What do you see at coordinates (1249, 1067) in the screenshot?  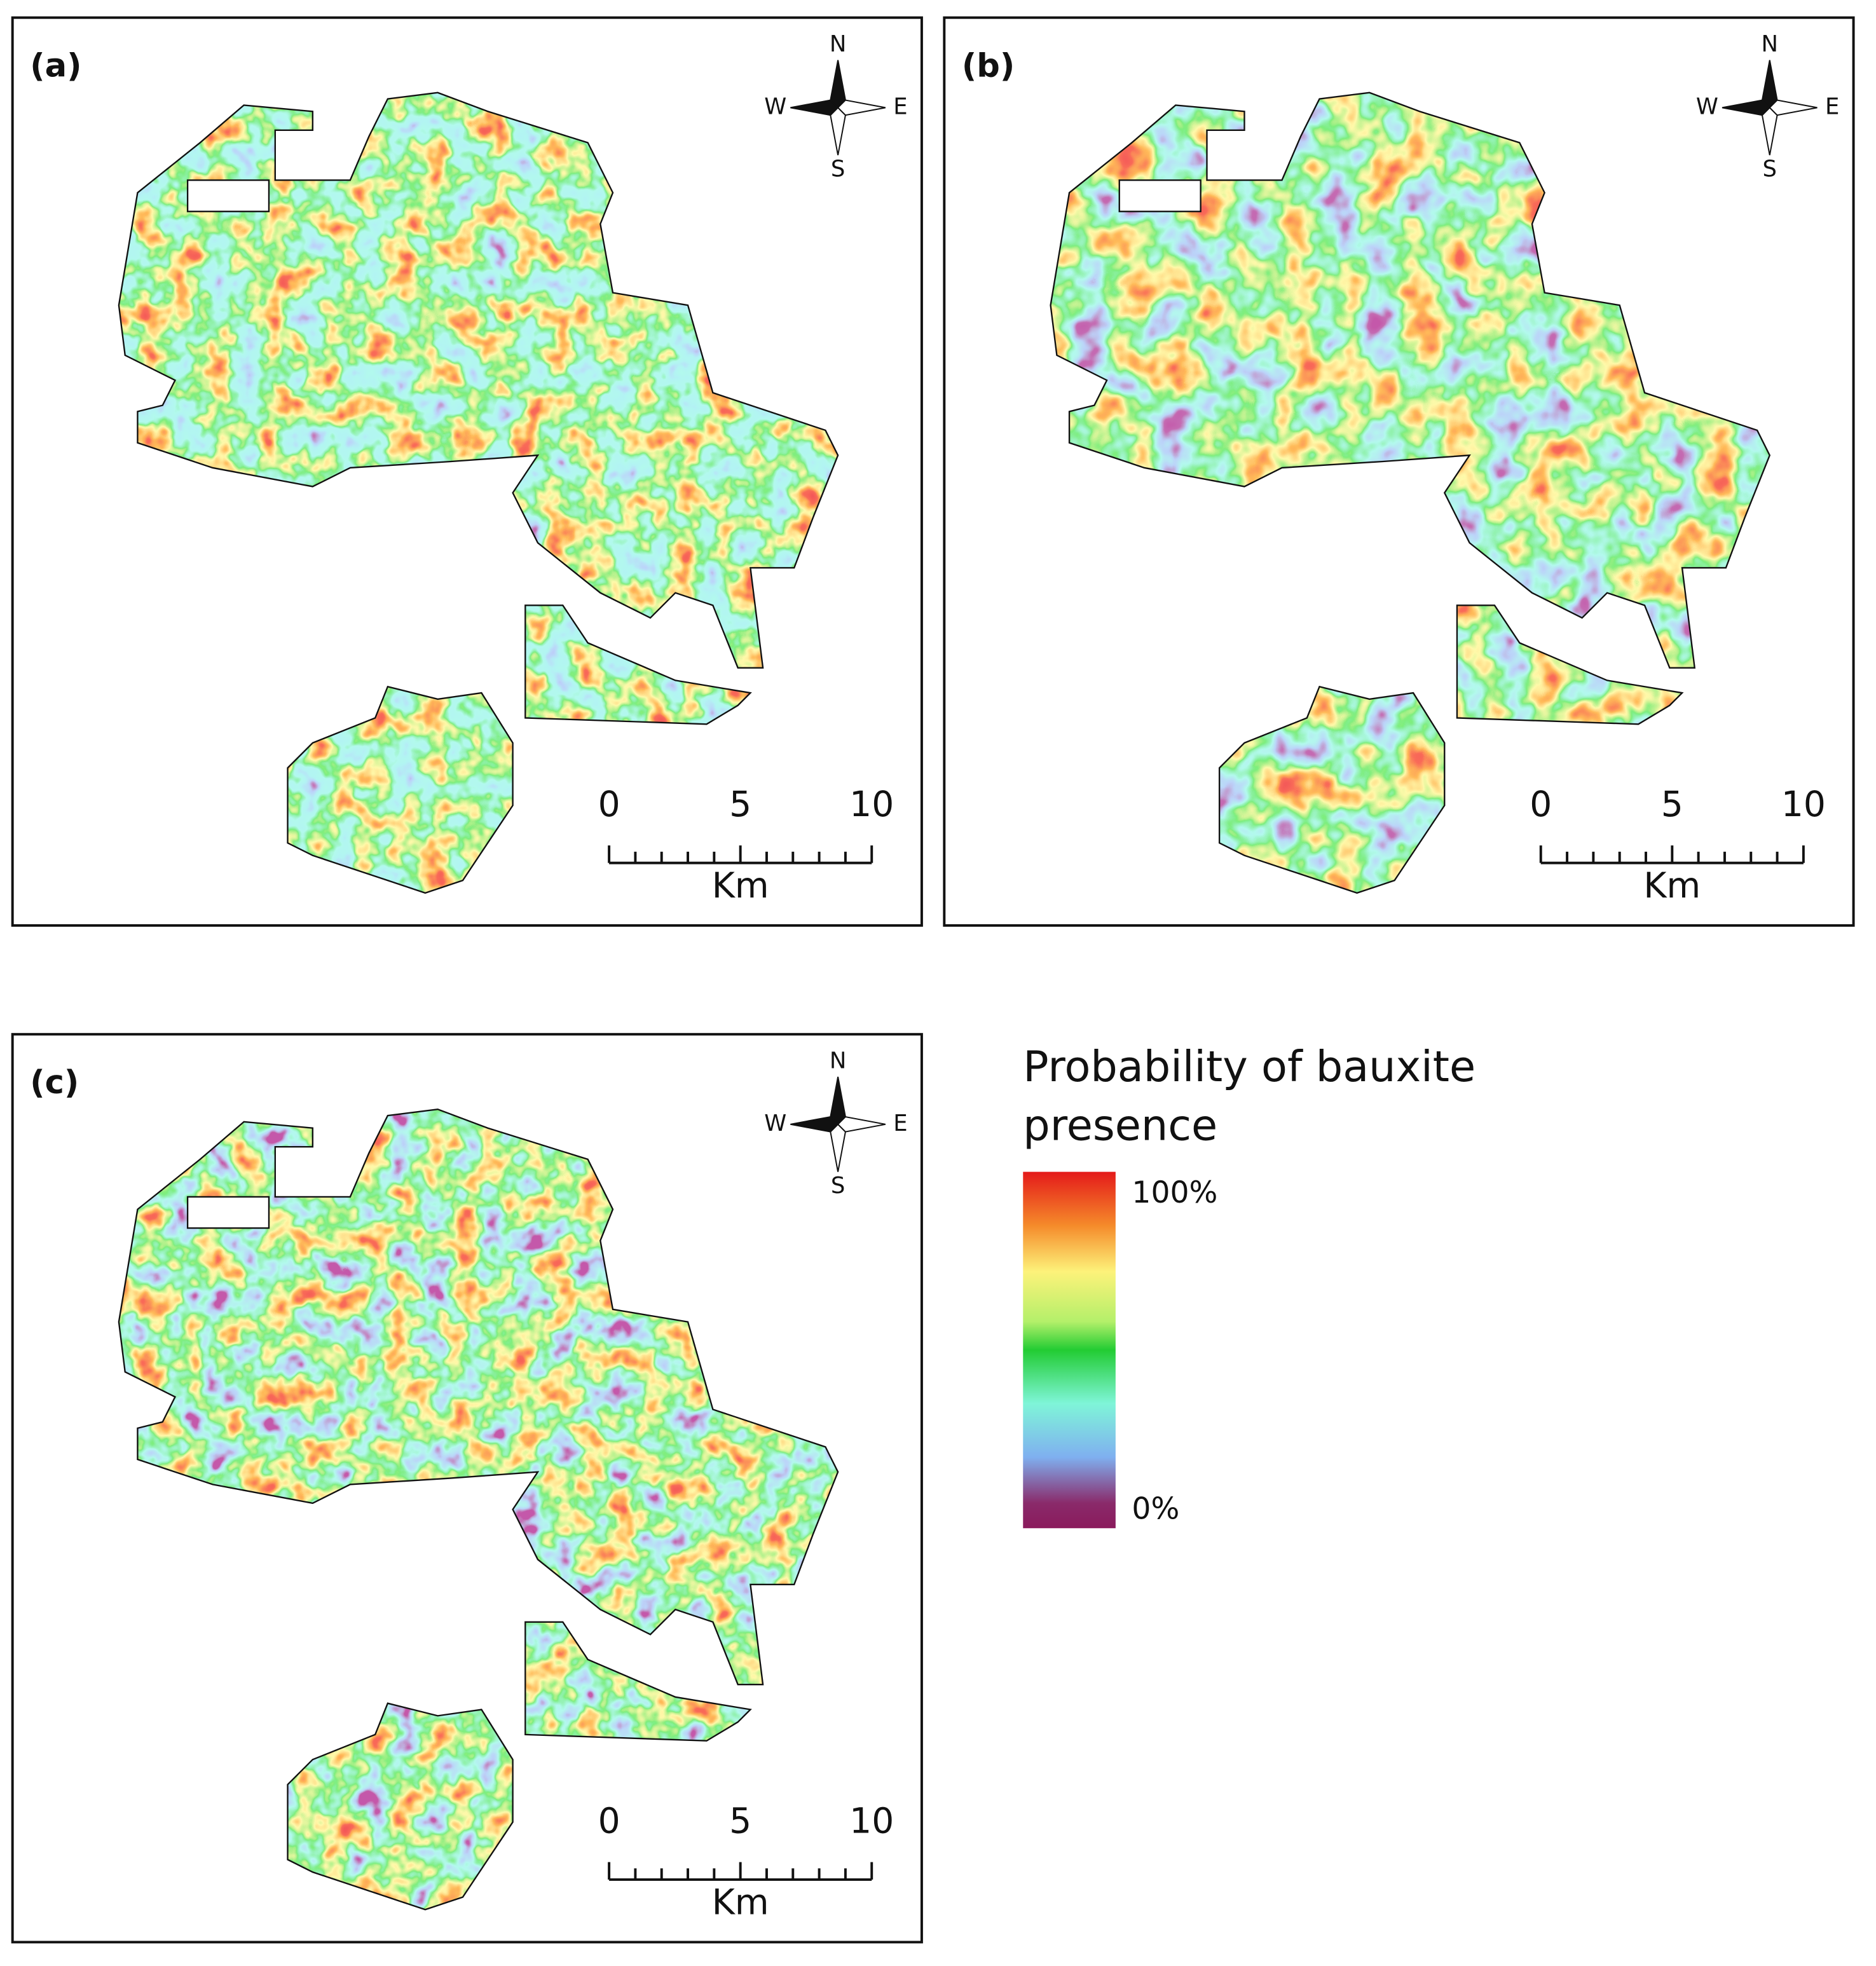 I see `legend-title: Probability of bauxite` at bounding box center [1249, 1067].